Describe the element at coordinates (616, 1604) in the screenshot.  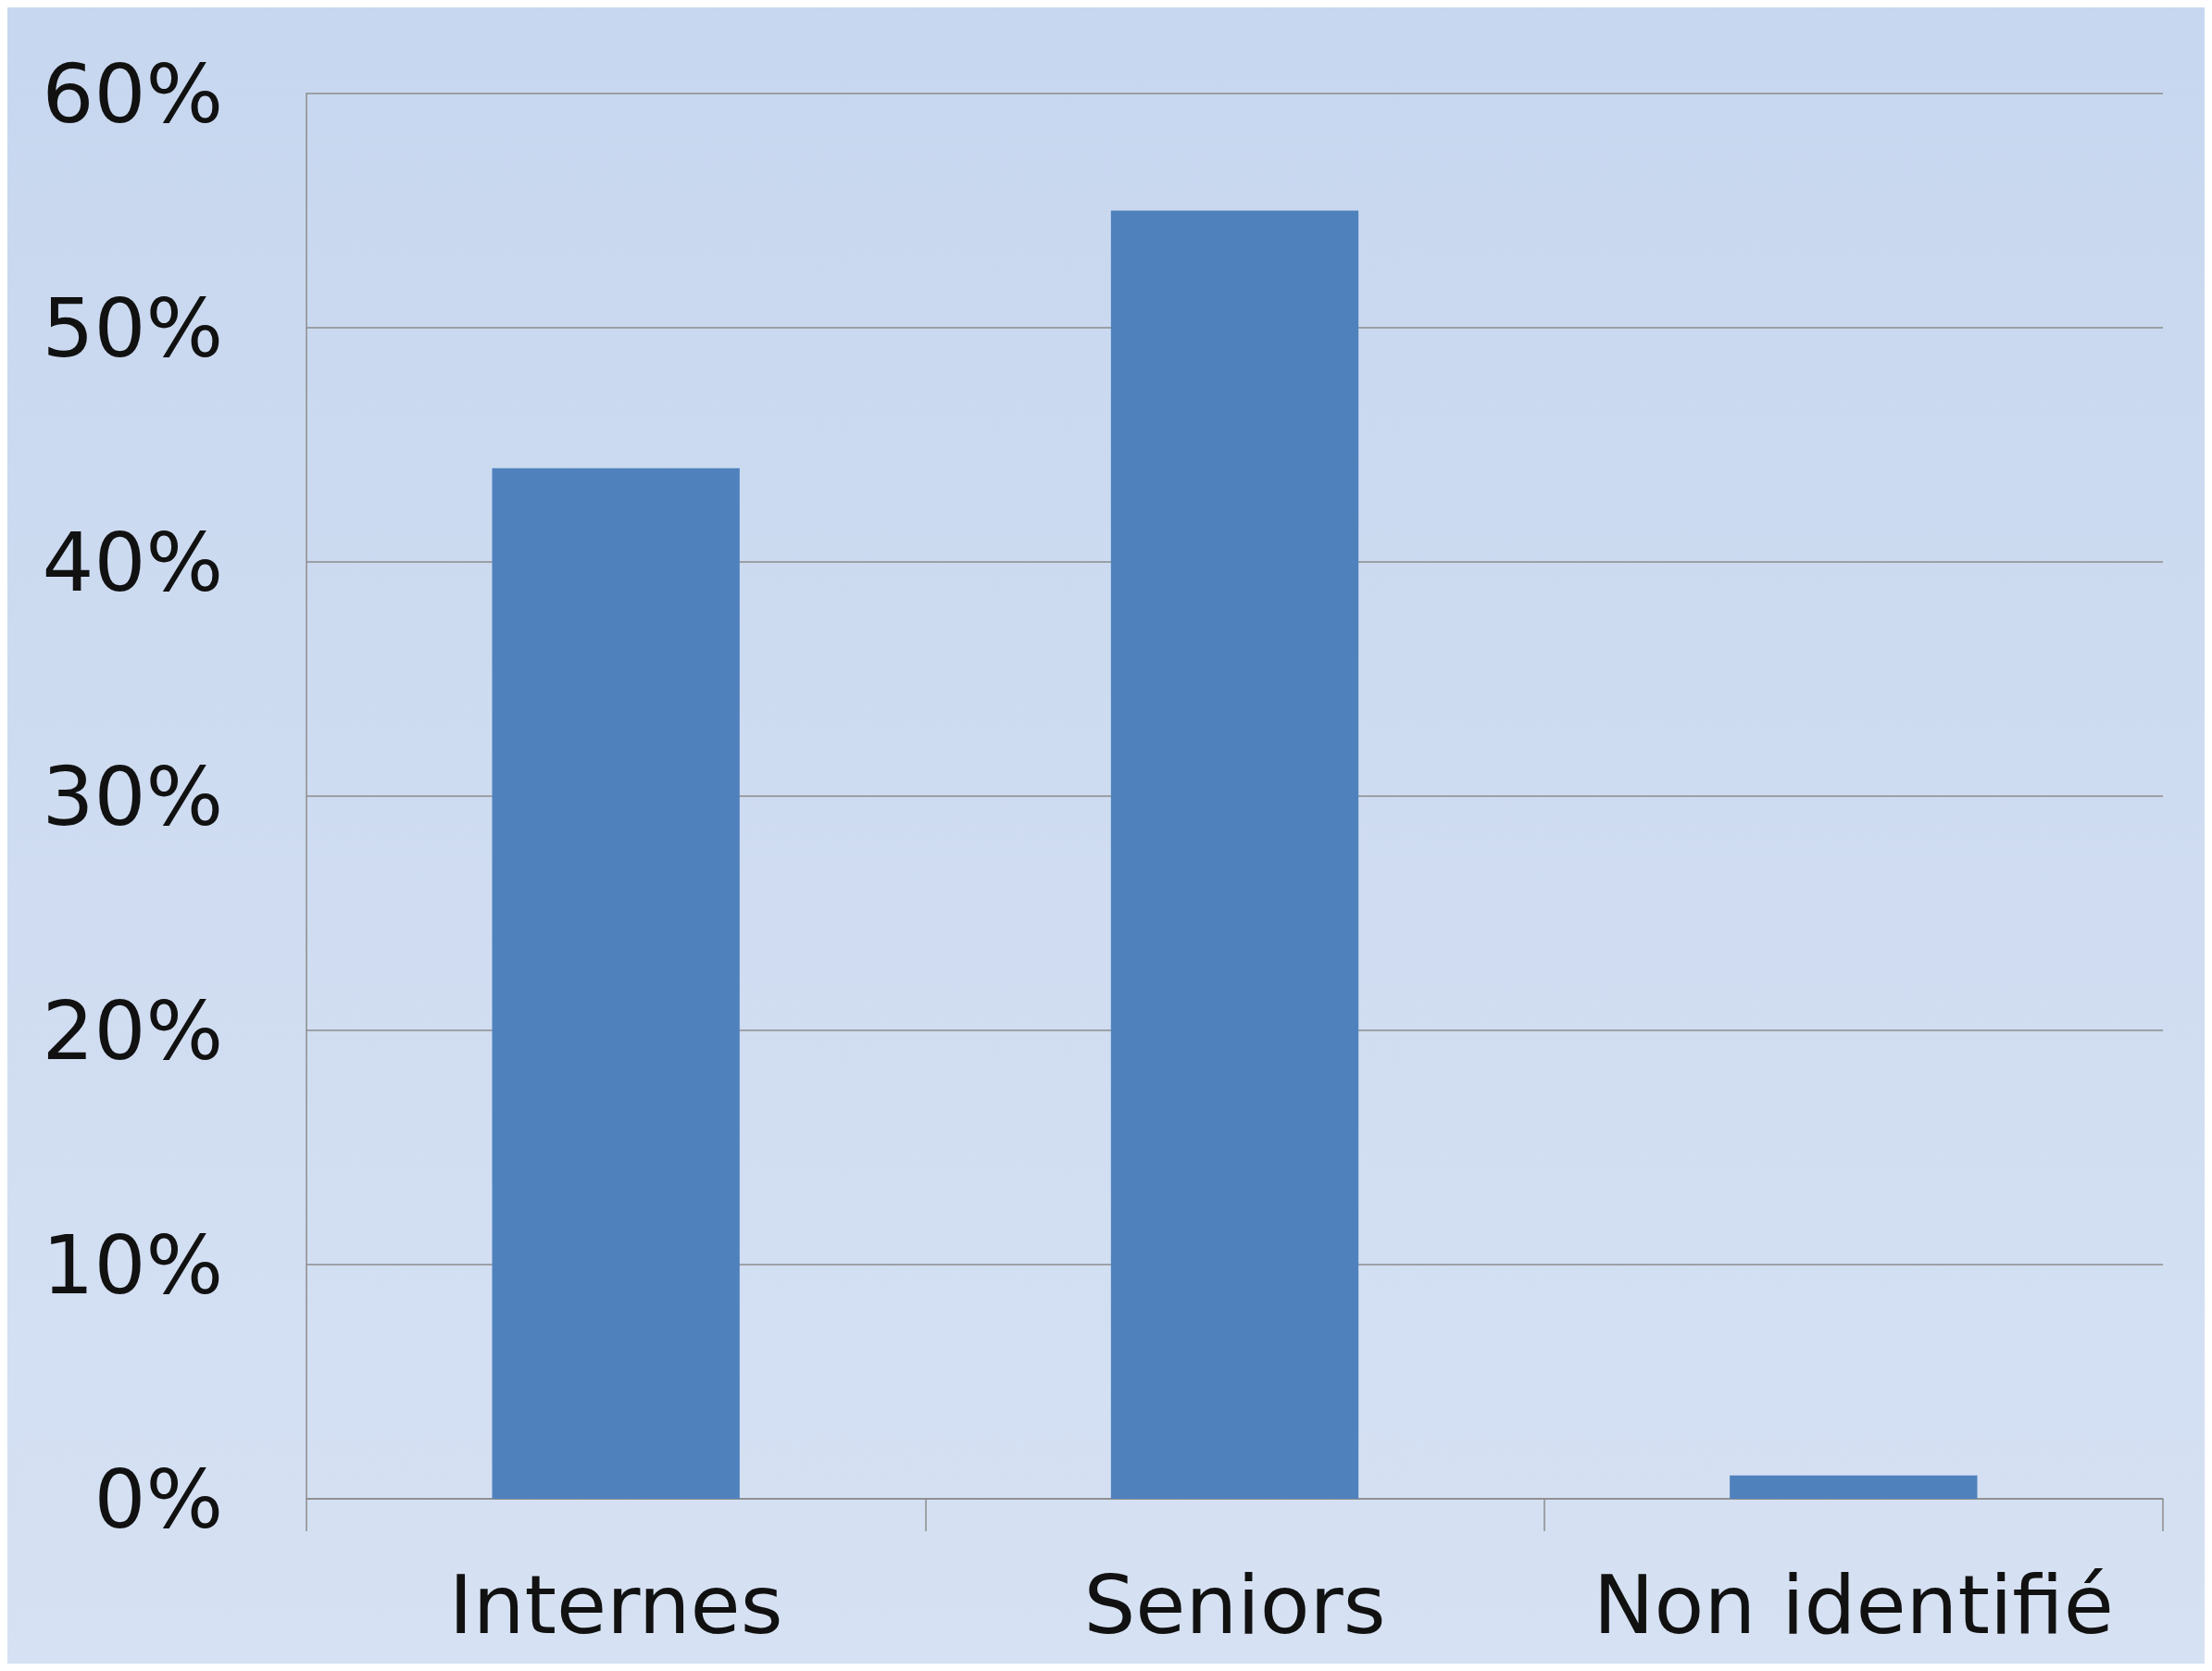
I see `x-tick-label: Internes` at that location.